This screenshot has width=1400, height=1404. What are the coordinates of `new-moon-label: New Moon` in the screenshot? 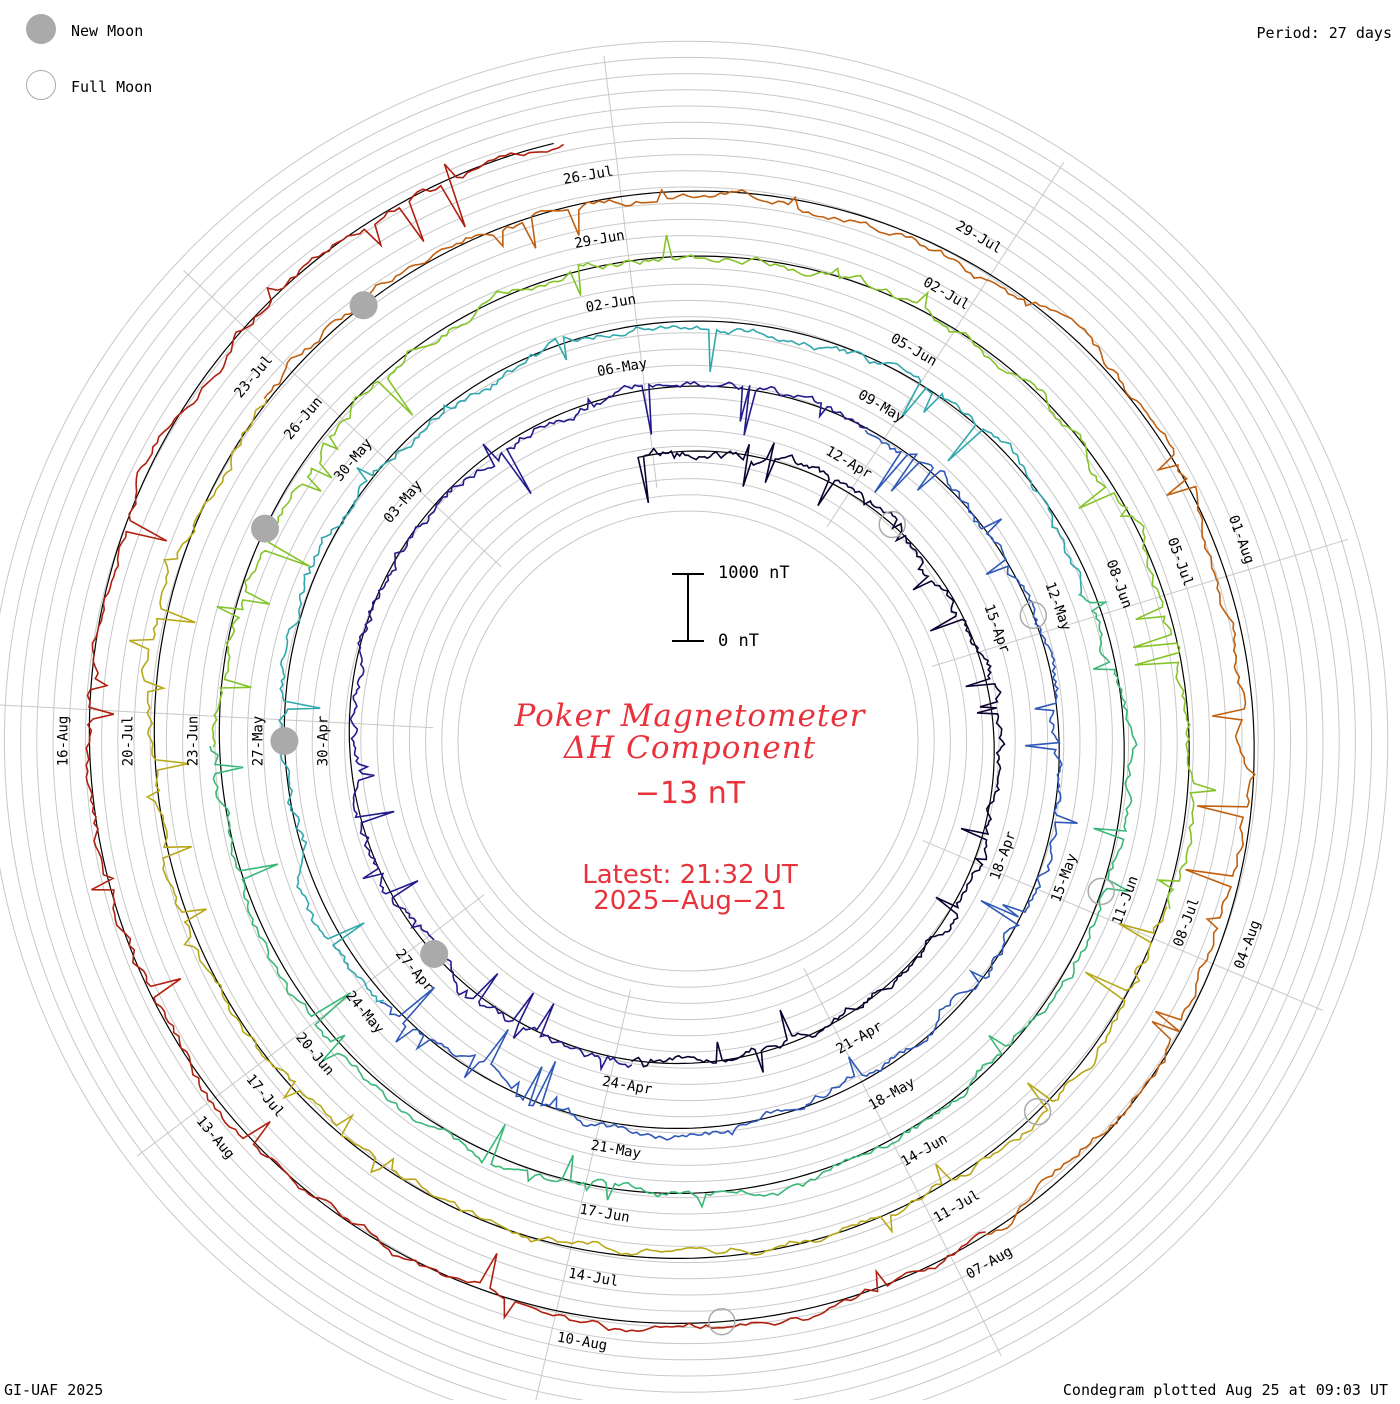 It's located at (107, 31).